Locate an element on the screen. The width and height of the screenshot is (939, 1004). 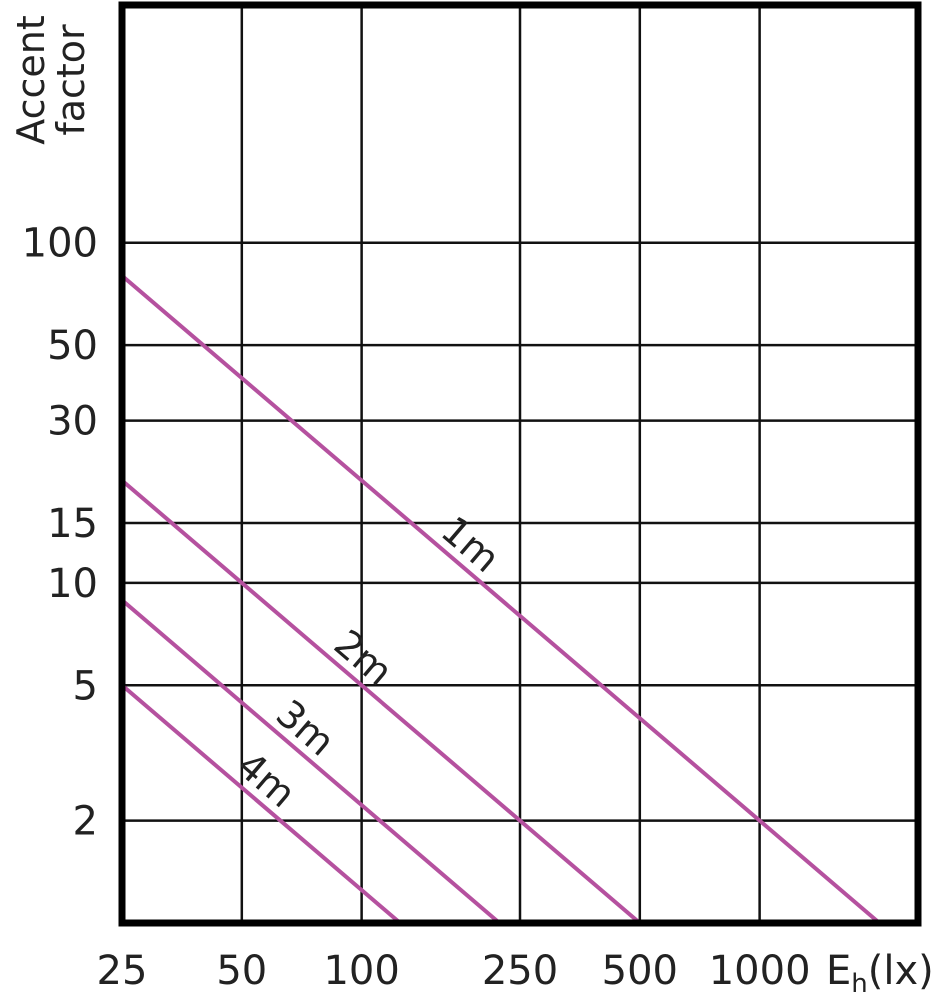
x-tick-label: 250 is located at coordinates (520, 971).